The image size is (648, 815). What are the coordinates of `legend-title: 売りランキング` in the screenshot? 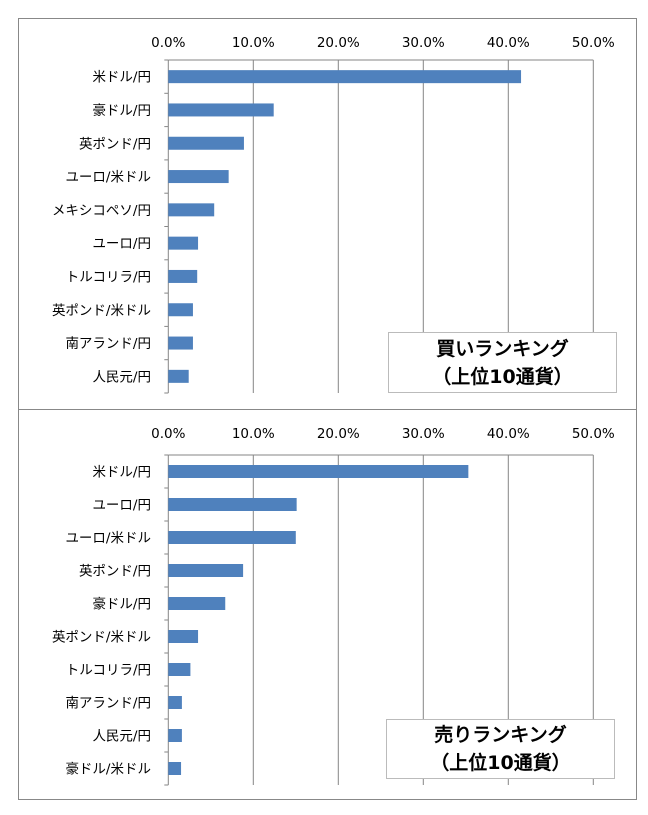 It's located at (500, 735).